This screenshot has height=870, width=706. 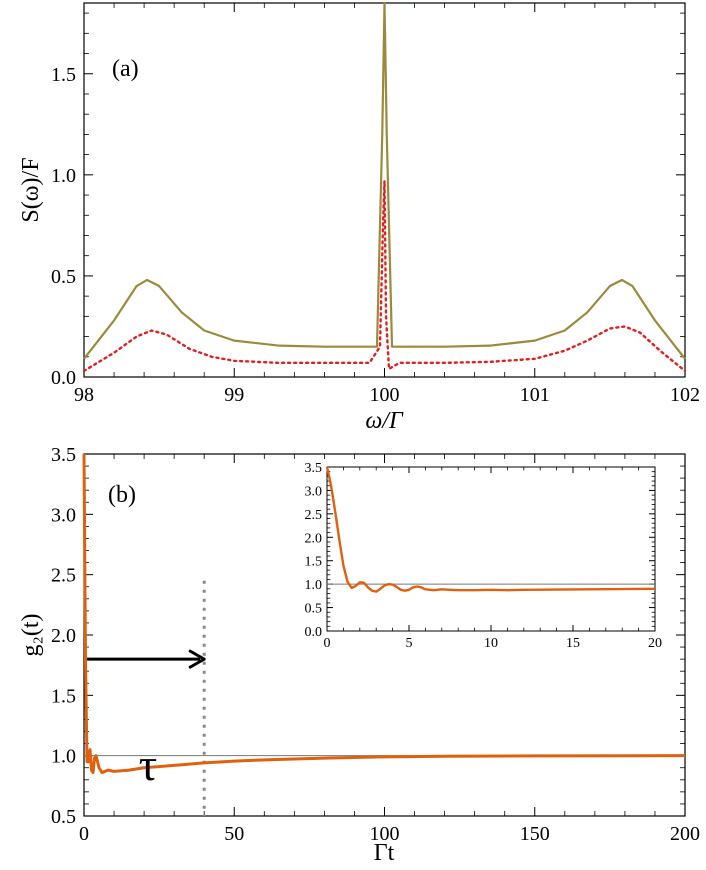 I want to click on inset-series, so click(x=490, y=529).